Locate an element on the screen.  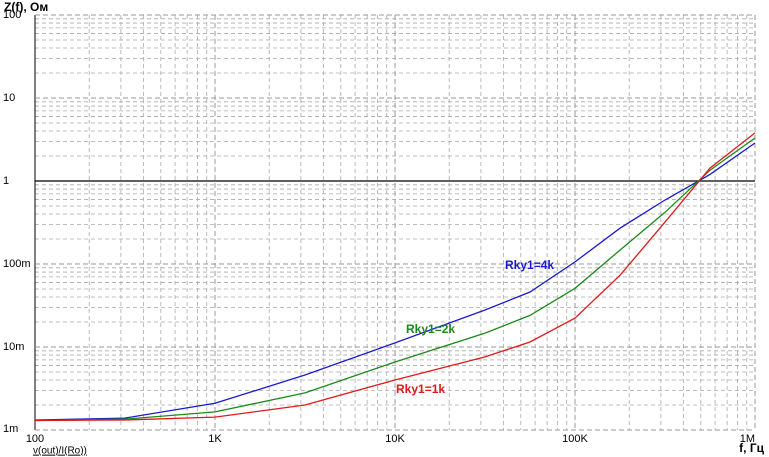
y-tick-label: 10m is located at coordinates (13, 347).